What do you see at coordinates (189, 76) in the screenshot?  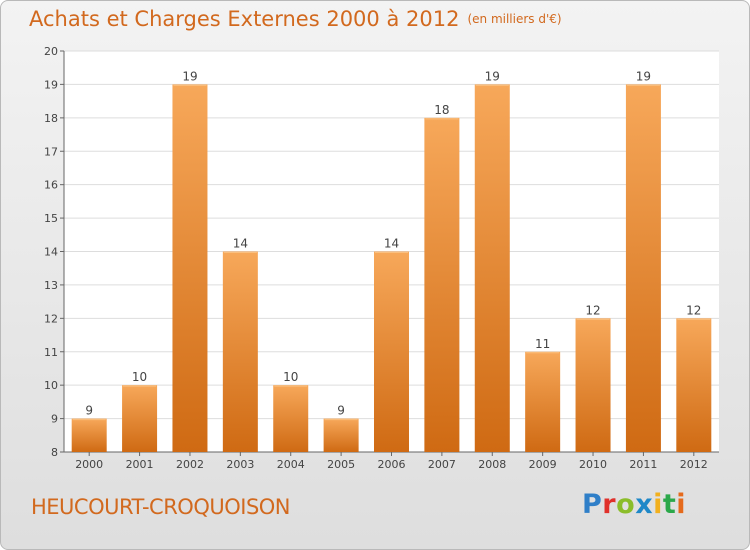 I see `value-label-2002: 19` at bounding box center [189, 76].